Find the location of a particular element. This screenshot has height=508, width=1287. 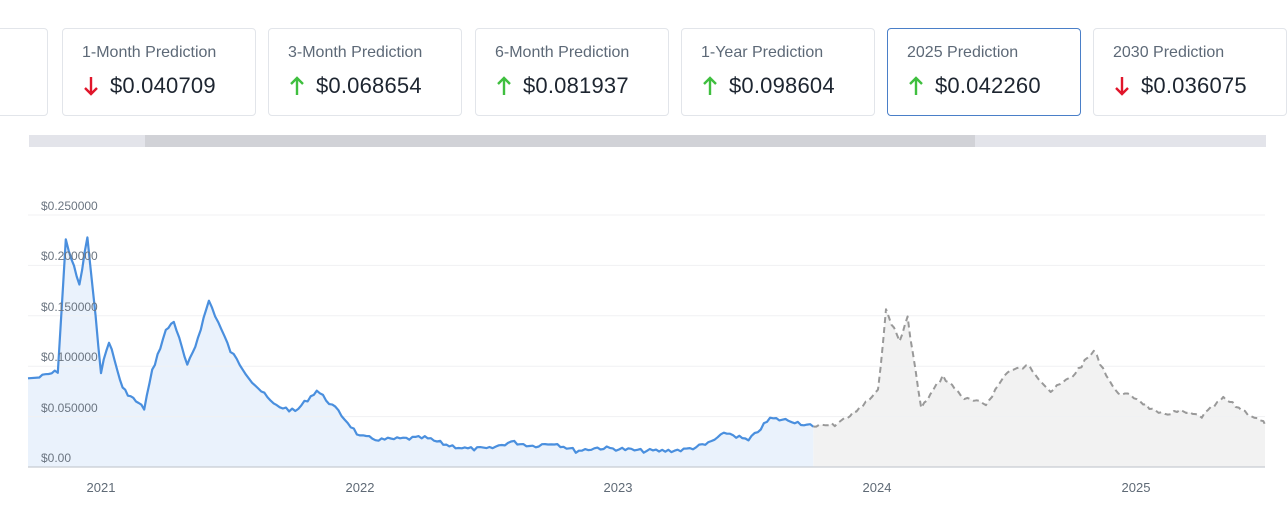

card-label: 2025 Prediction is located at coordinates (963, 52).